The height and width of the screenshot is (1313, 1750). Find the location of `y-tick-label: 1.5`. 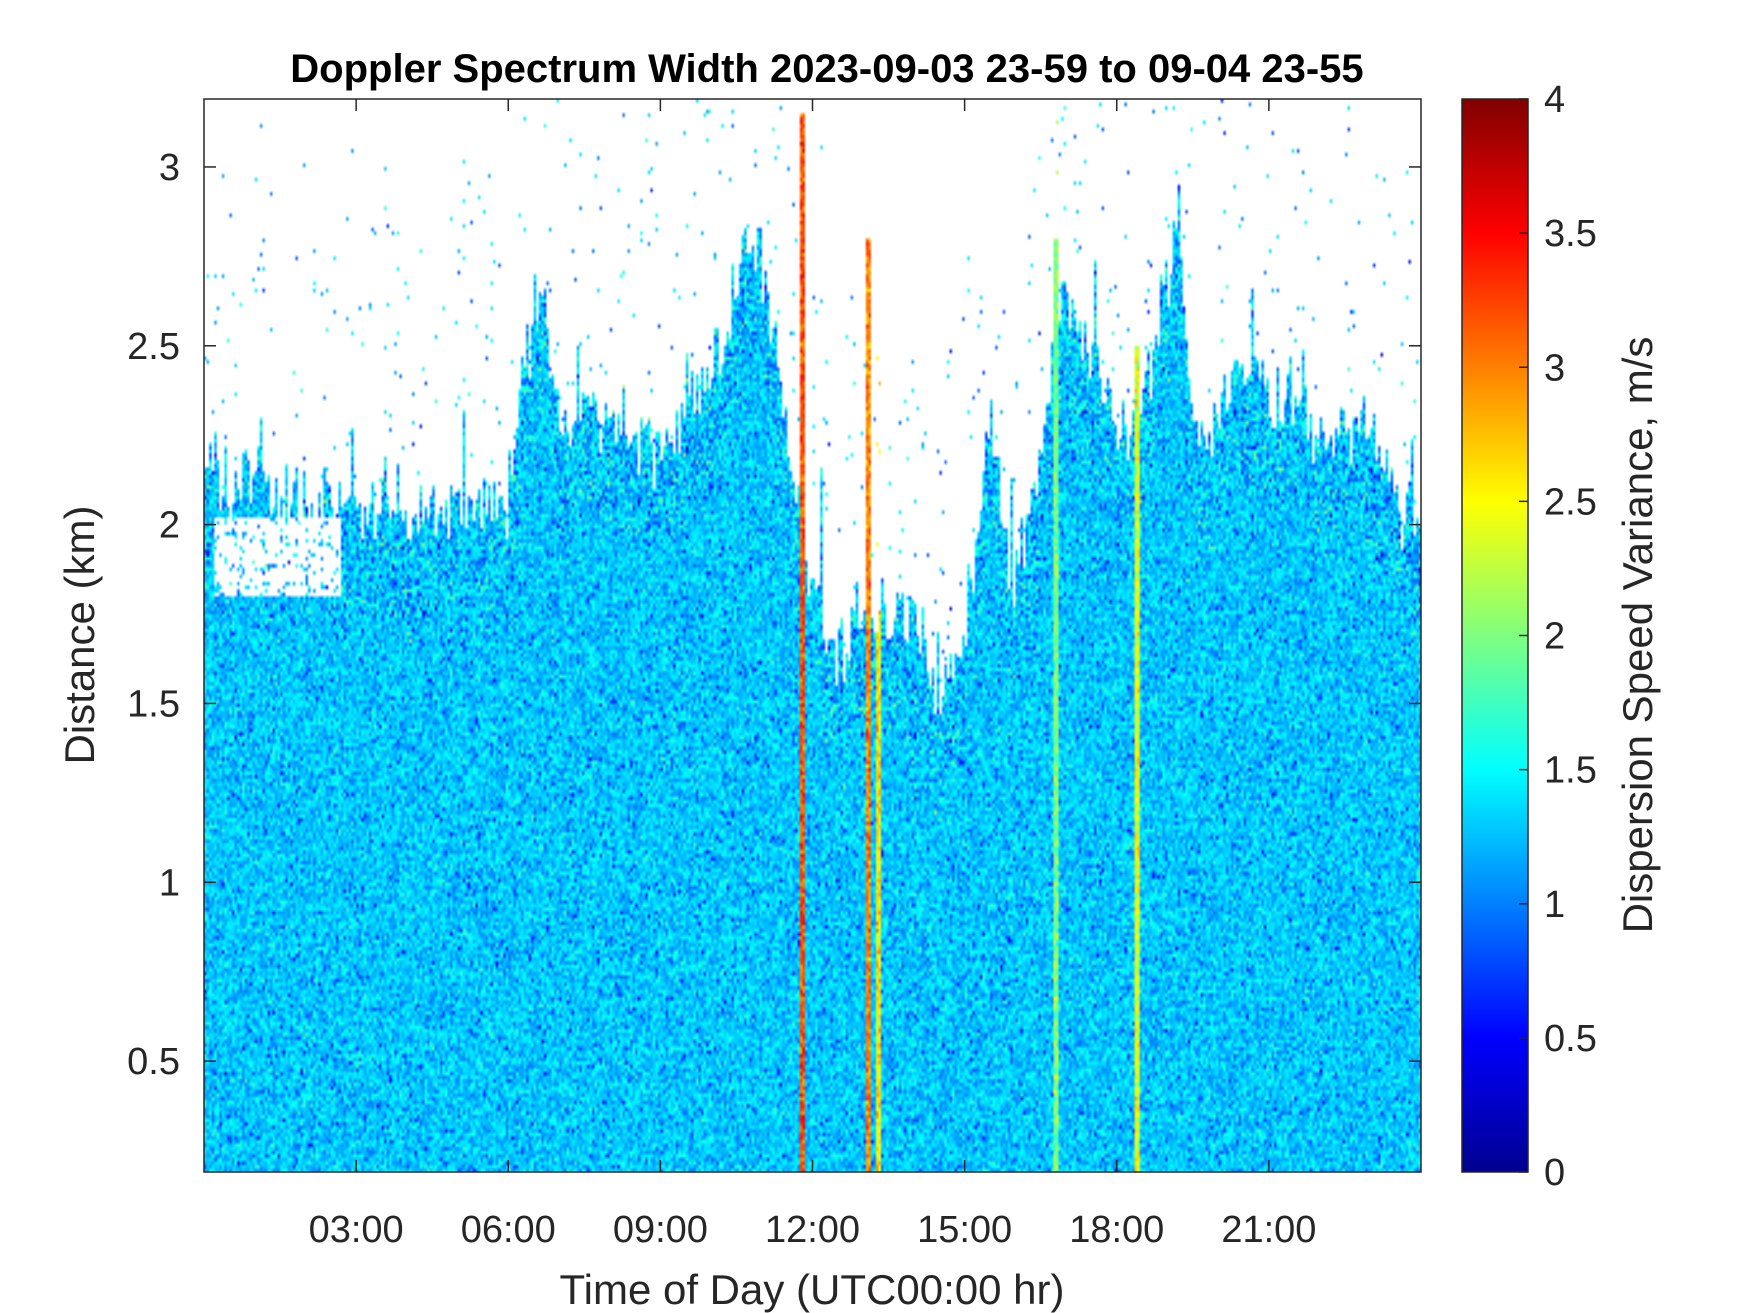

y-tick-label: 1.5 is located at coordinates (153, 704).